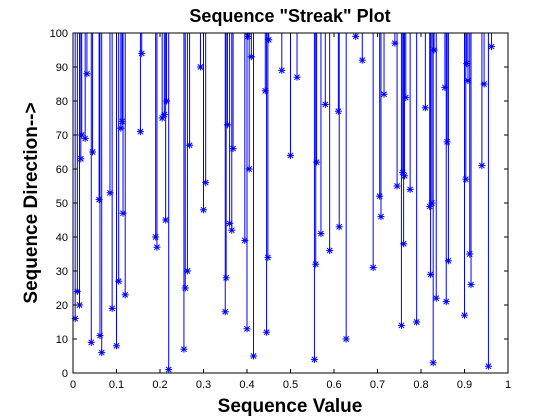 Image resolution: width=560 pixels, height=420 pixels. I want to click on x-tick-label: 0.3, so click(203, 385).